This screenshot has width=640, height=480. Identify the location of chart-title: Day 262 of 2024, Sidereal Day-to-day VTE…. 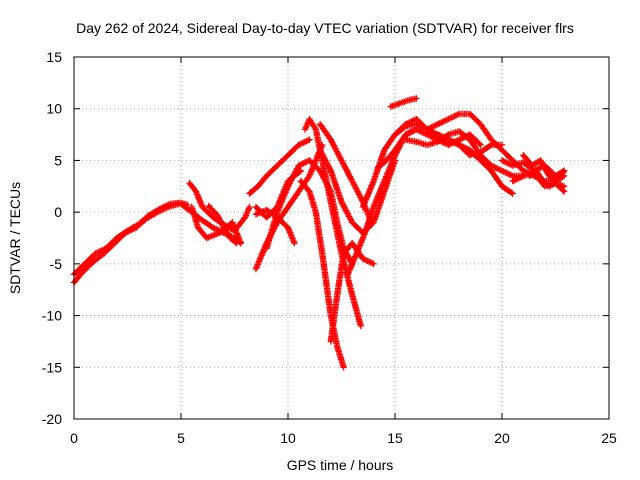
(325, 28).